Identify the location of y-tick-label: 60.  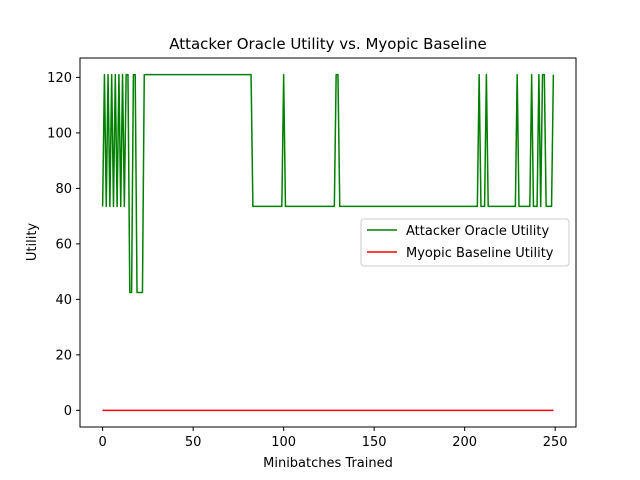
(63, 244).